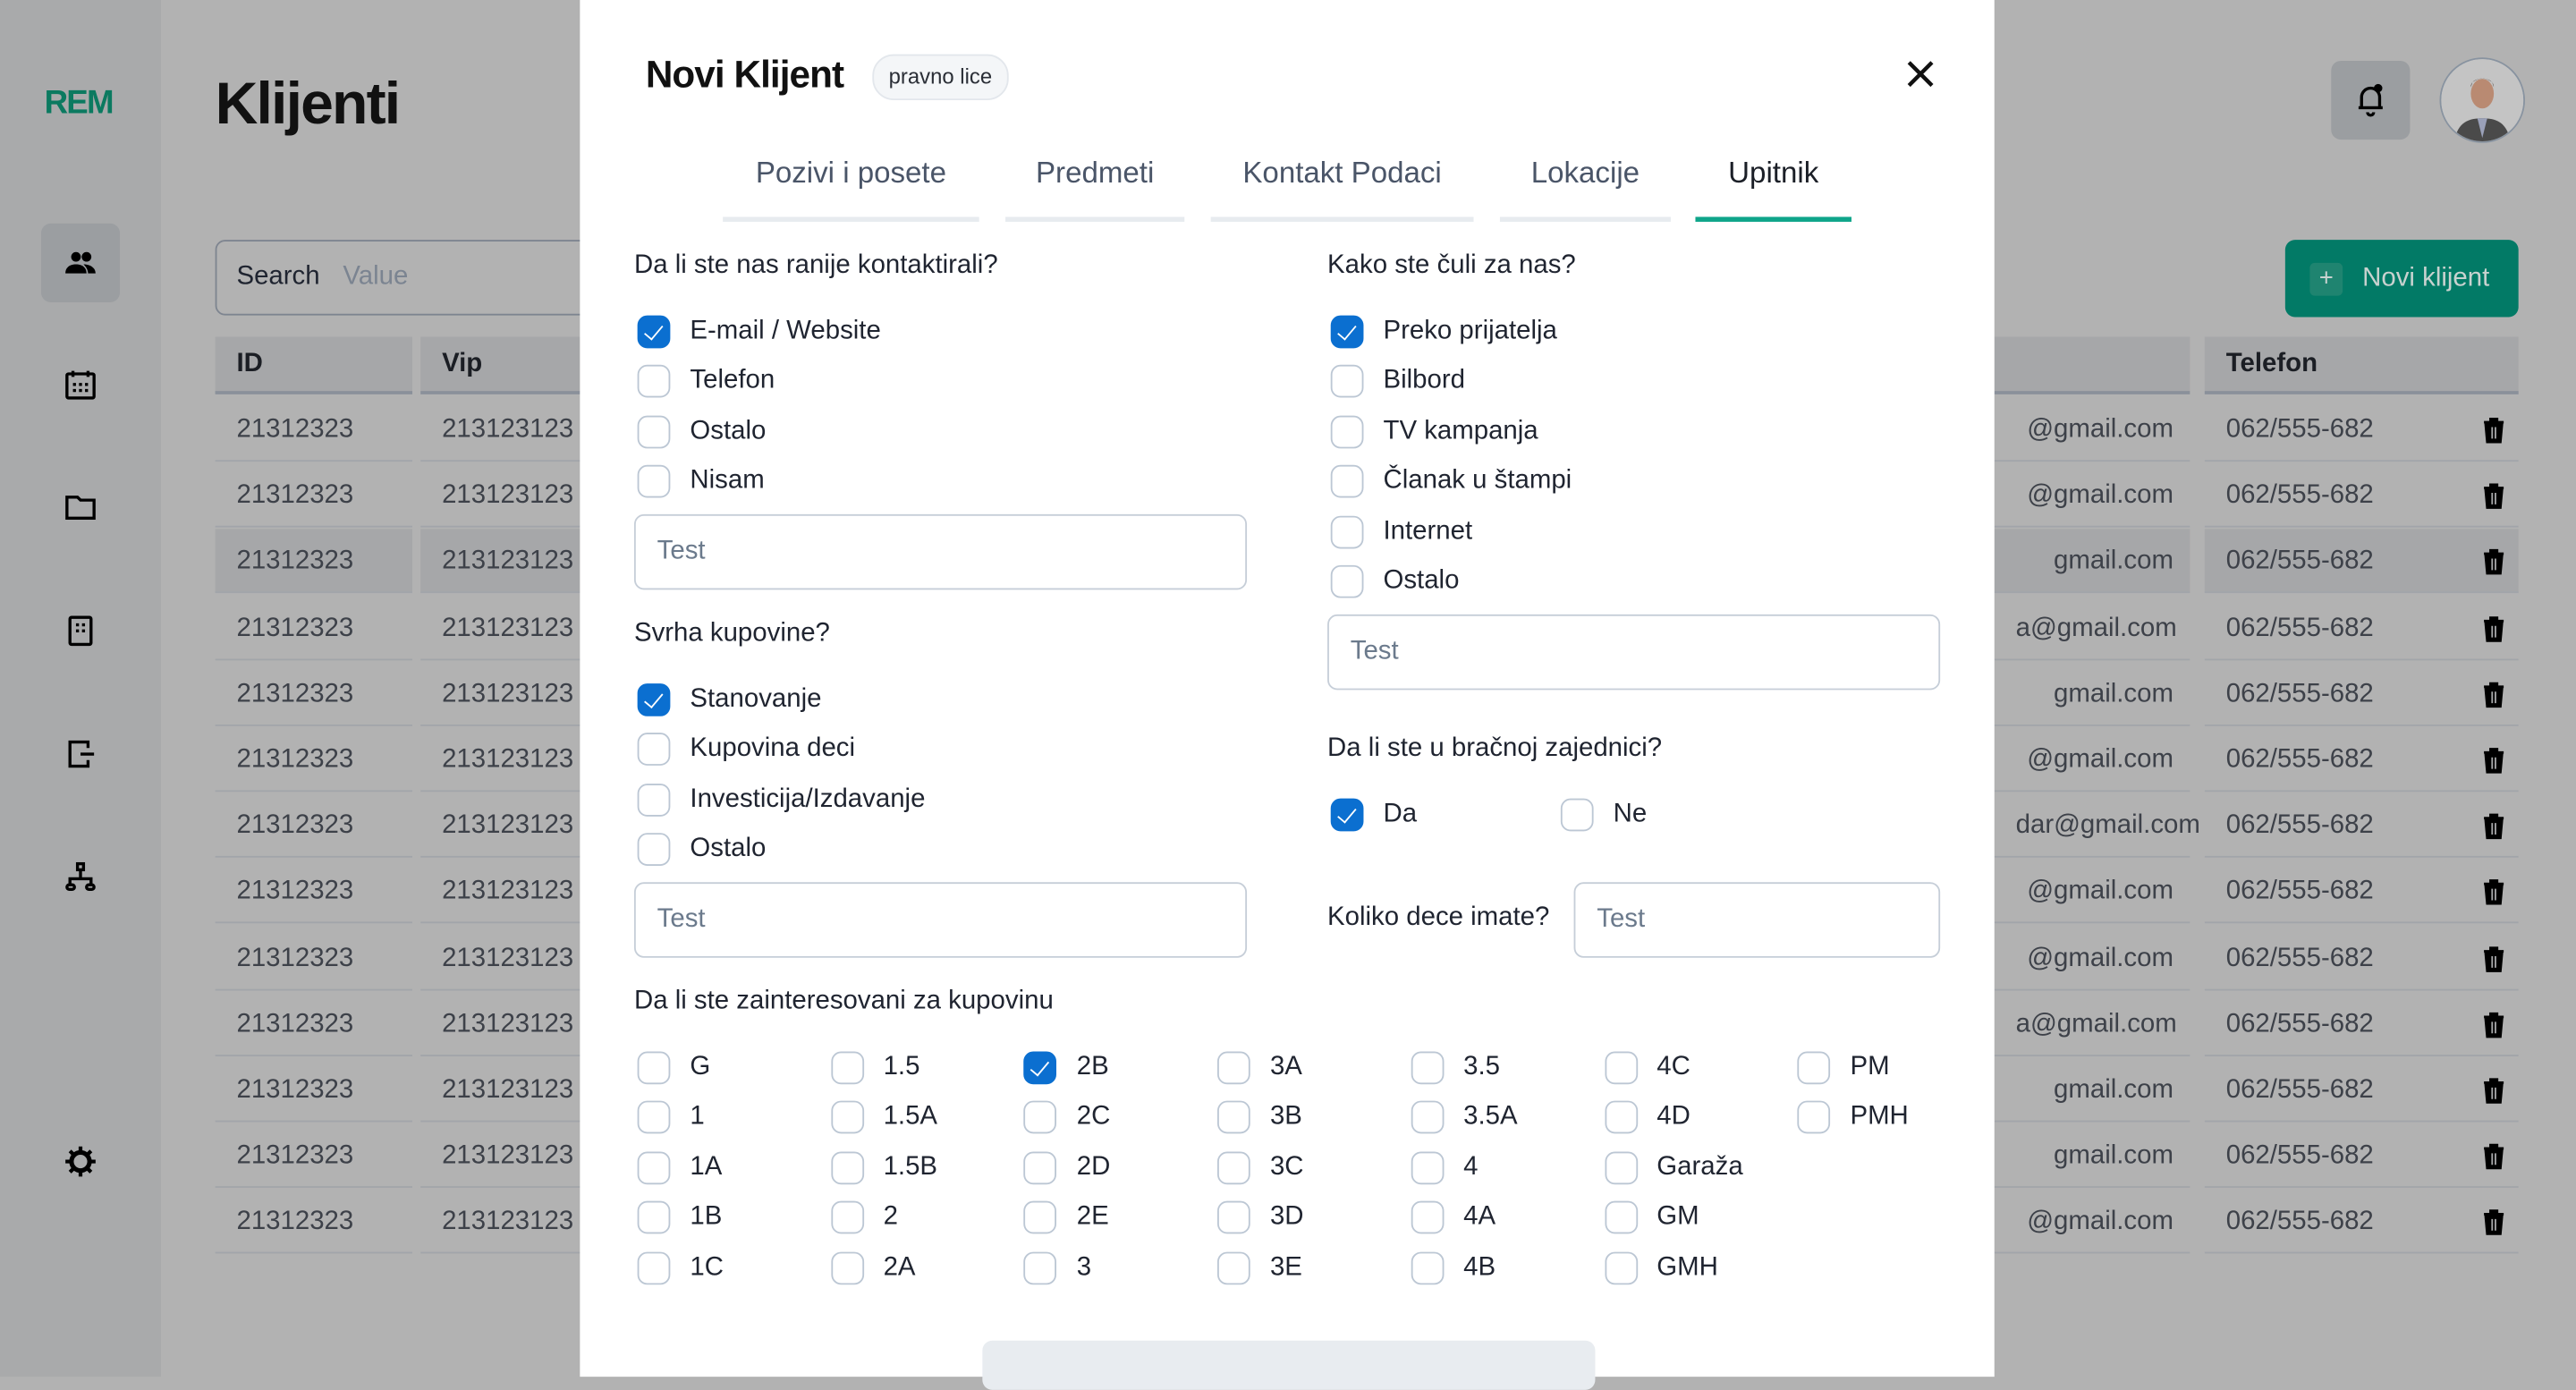 Image resolution: width=2576 pixels, height=1390 pixels. I want to click on checkbox-1: 1, so click(671, 1118).